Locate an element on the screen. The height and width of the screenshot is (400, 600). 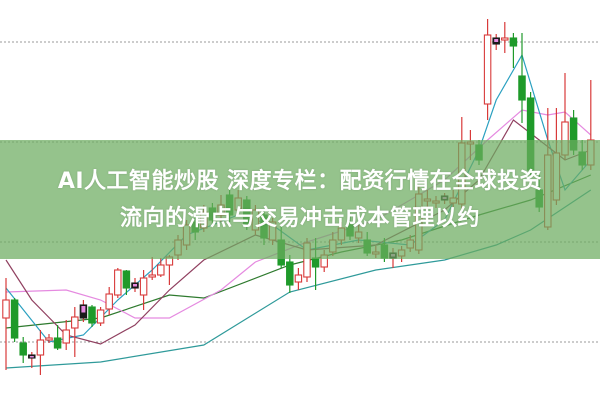
title-line-1: AI人工智能炒股 深度专栏：配资行情在全球投资 is located at coordinates (300, 181).